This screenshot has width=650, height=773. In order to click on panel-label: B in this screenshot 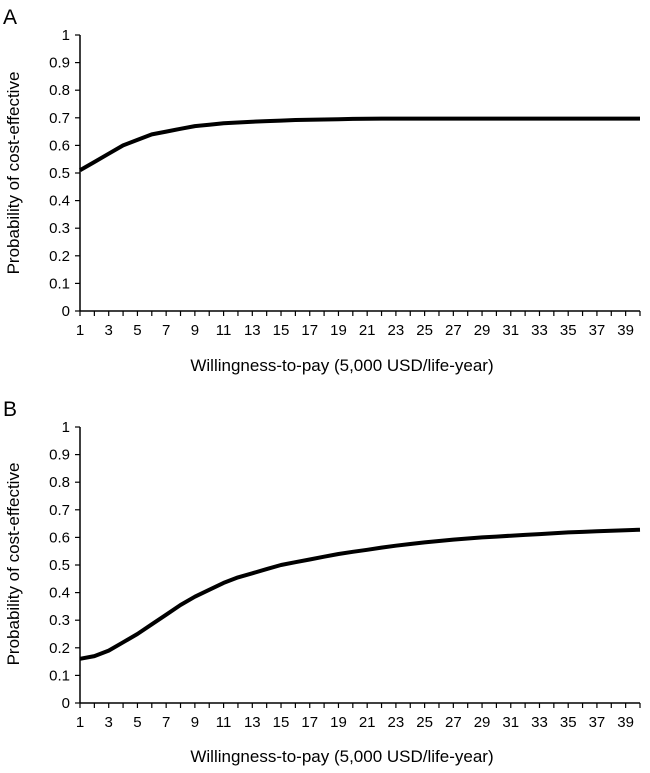, I will do `click(10, 409)`.